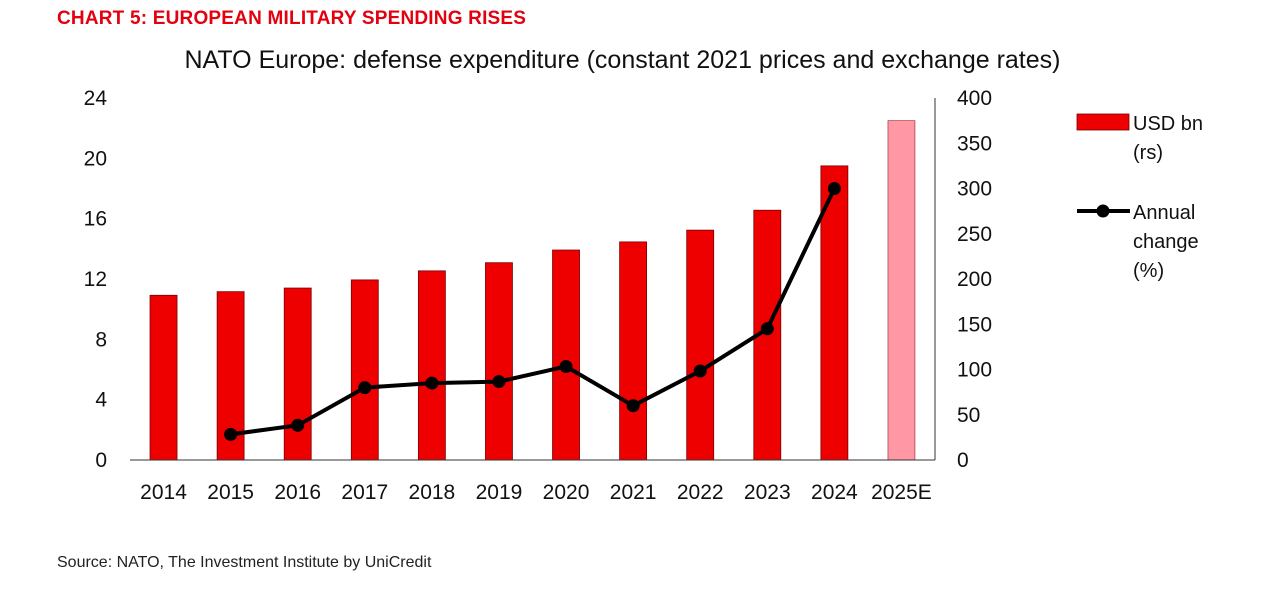 The height and width of the screenshot is (590, 1280). What do you see at coordinates (901, 290) in the screenshot?
I see `bar-2025E` at bounding box center [901, 290].